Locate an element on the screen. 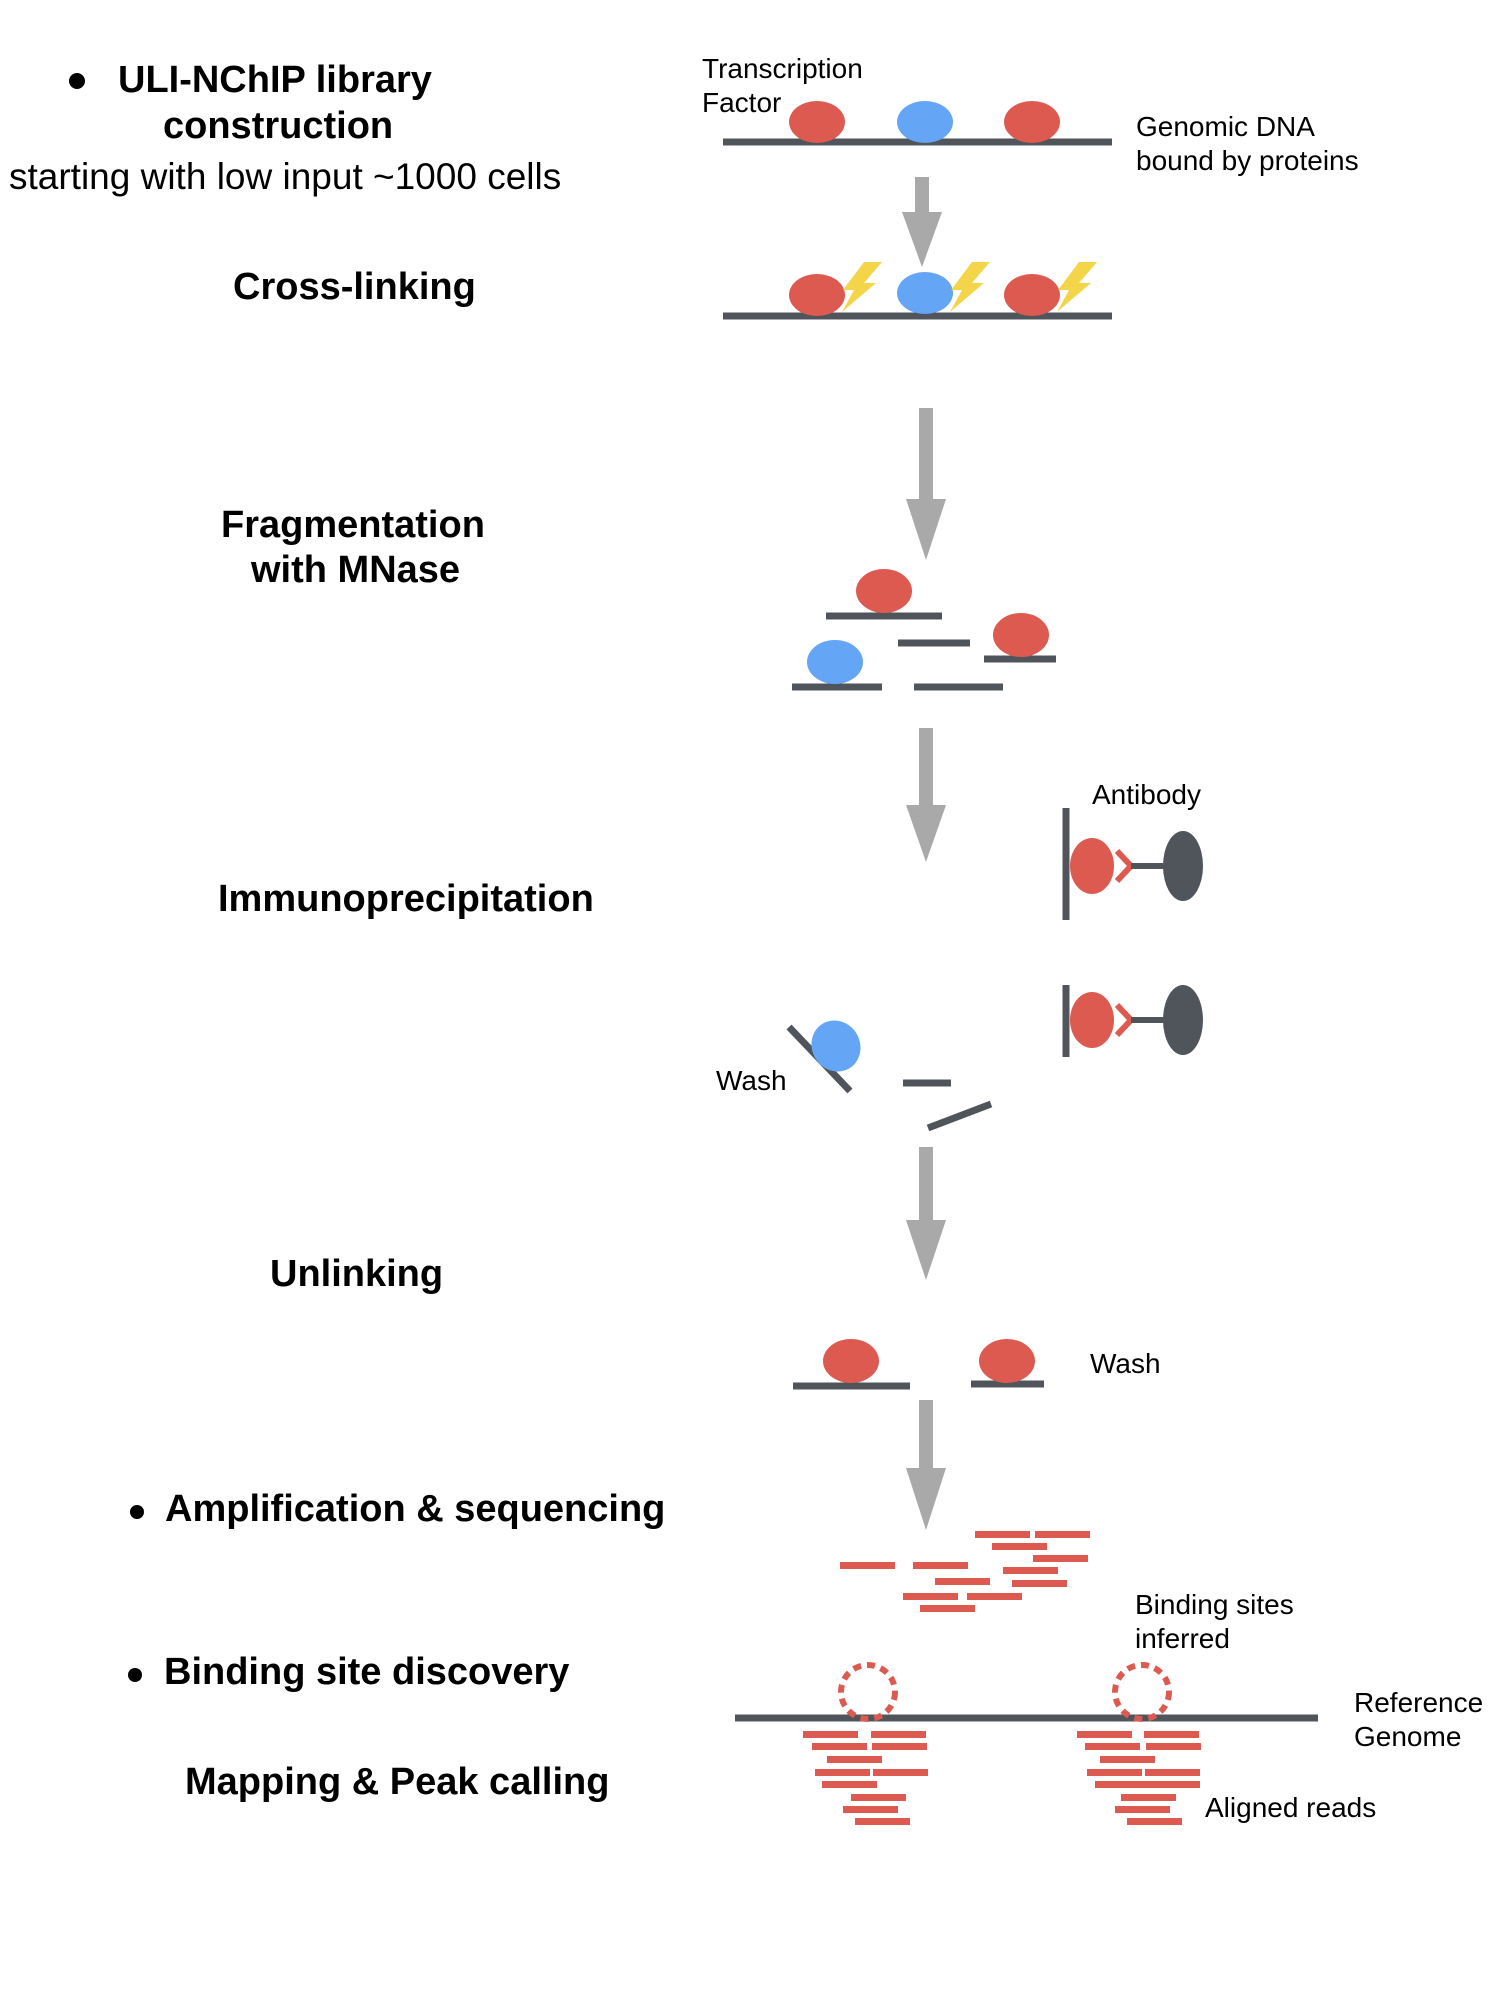  aligned-reads-label: Aligned reads is located at coordinates (1291, 1807).